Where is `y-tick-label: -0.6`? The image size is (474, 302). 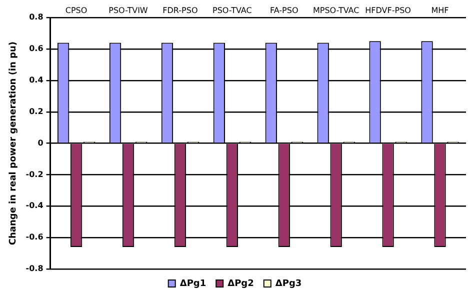
y-tick-label: -0.6 is located at coordinates (35, 237).